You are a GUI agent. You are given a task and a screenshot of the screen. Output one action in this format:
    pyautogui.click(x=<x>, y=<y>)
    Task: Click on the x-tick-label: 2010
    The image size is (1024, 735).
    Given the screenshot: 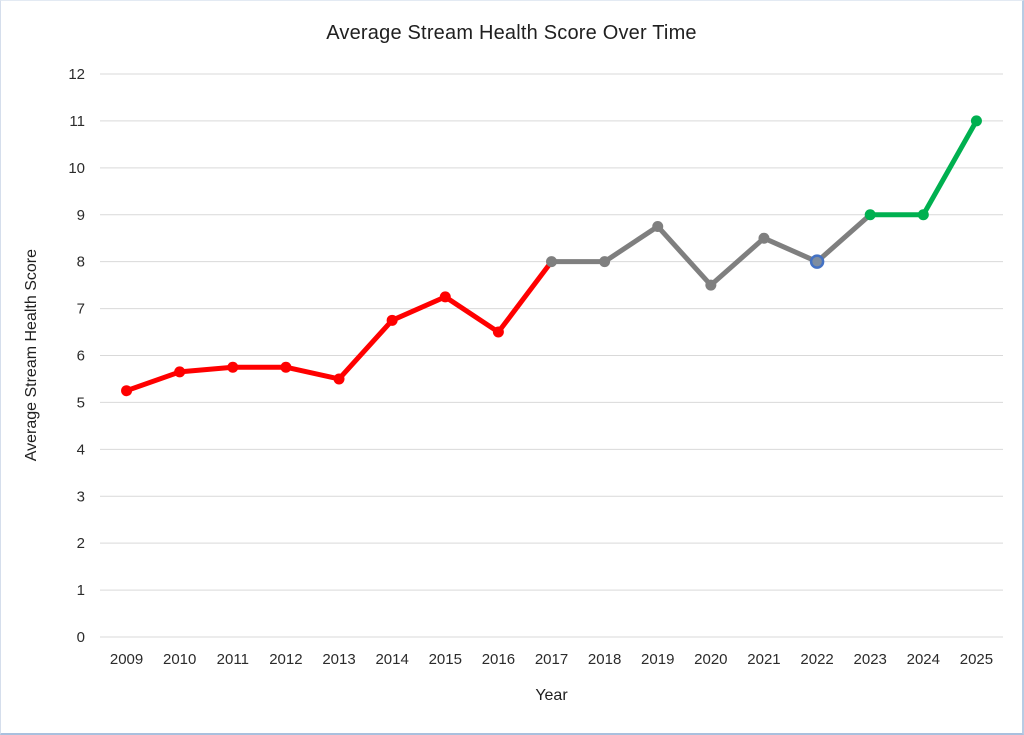 What is the action you would take?
    pyautogui.click(x=179, y=659)
    